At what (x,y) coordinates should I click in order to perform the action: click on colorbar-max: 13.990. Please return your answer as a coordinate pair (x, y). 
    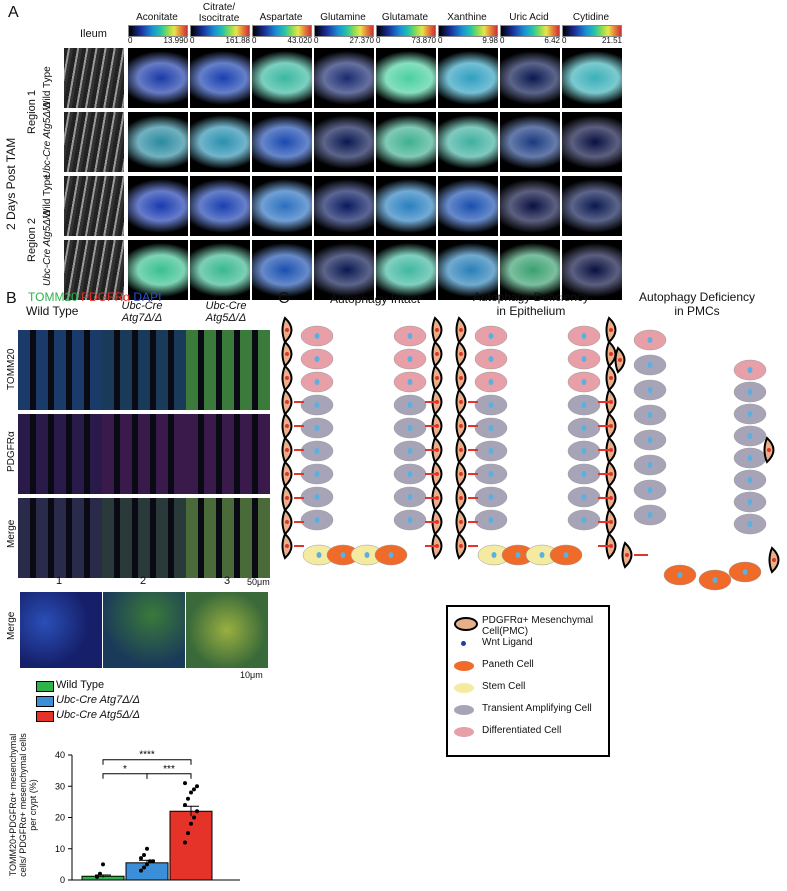
    Looking at the image, I should click on (175, 40).